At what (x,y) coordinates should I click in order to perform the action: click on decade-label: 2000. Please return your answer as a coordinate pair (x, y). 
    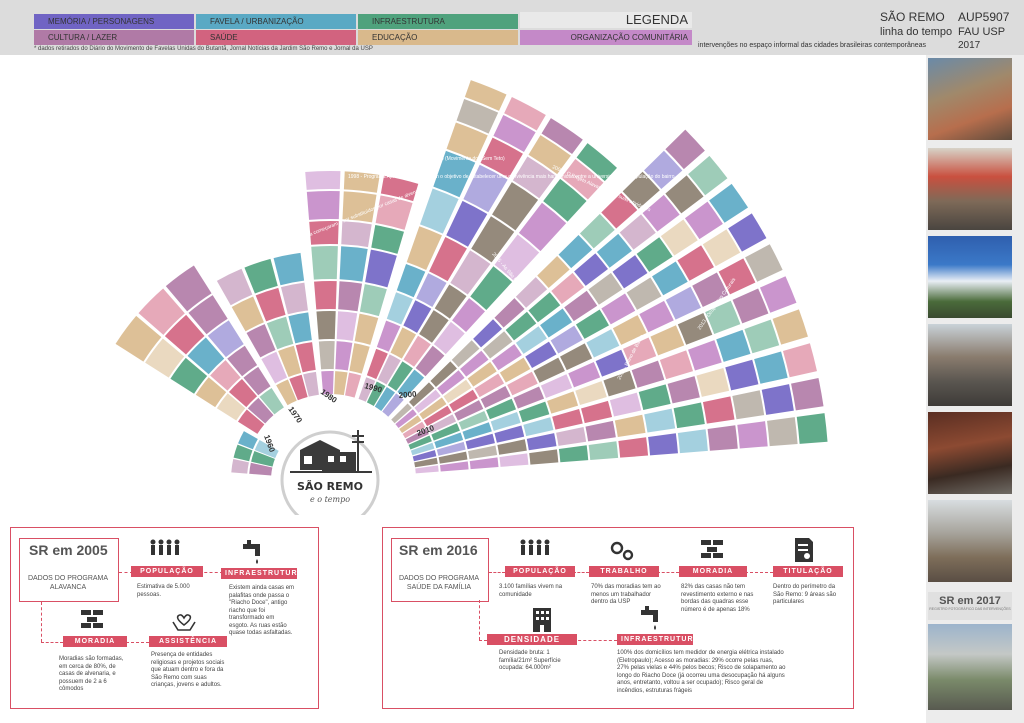
    Looking at the image, I should click on (407, 394).